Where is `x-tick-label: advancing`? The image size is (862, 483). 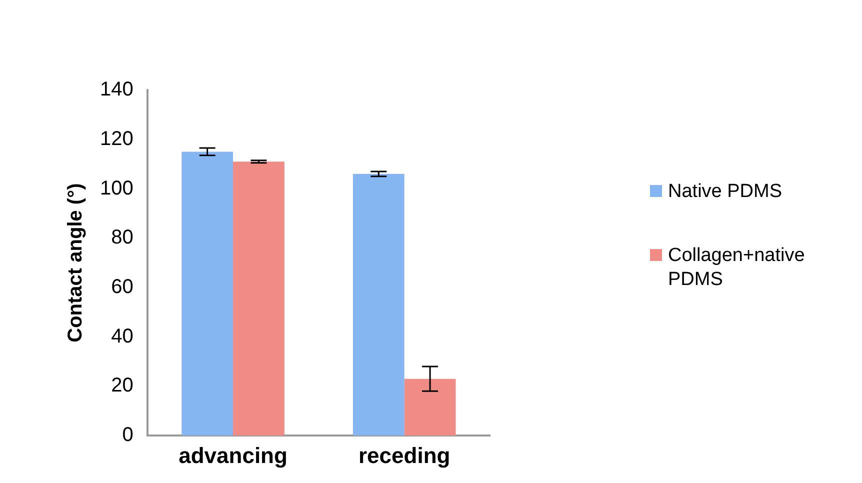 x-tick-label: advancing is located at coordinates (233, 455).